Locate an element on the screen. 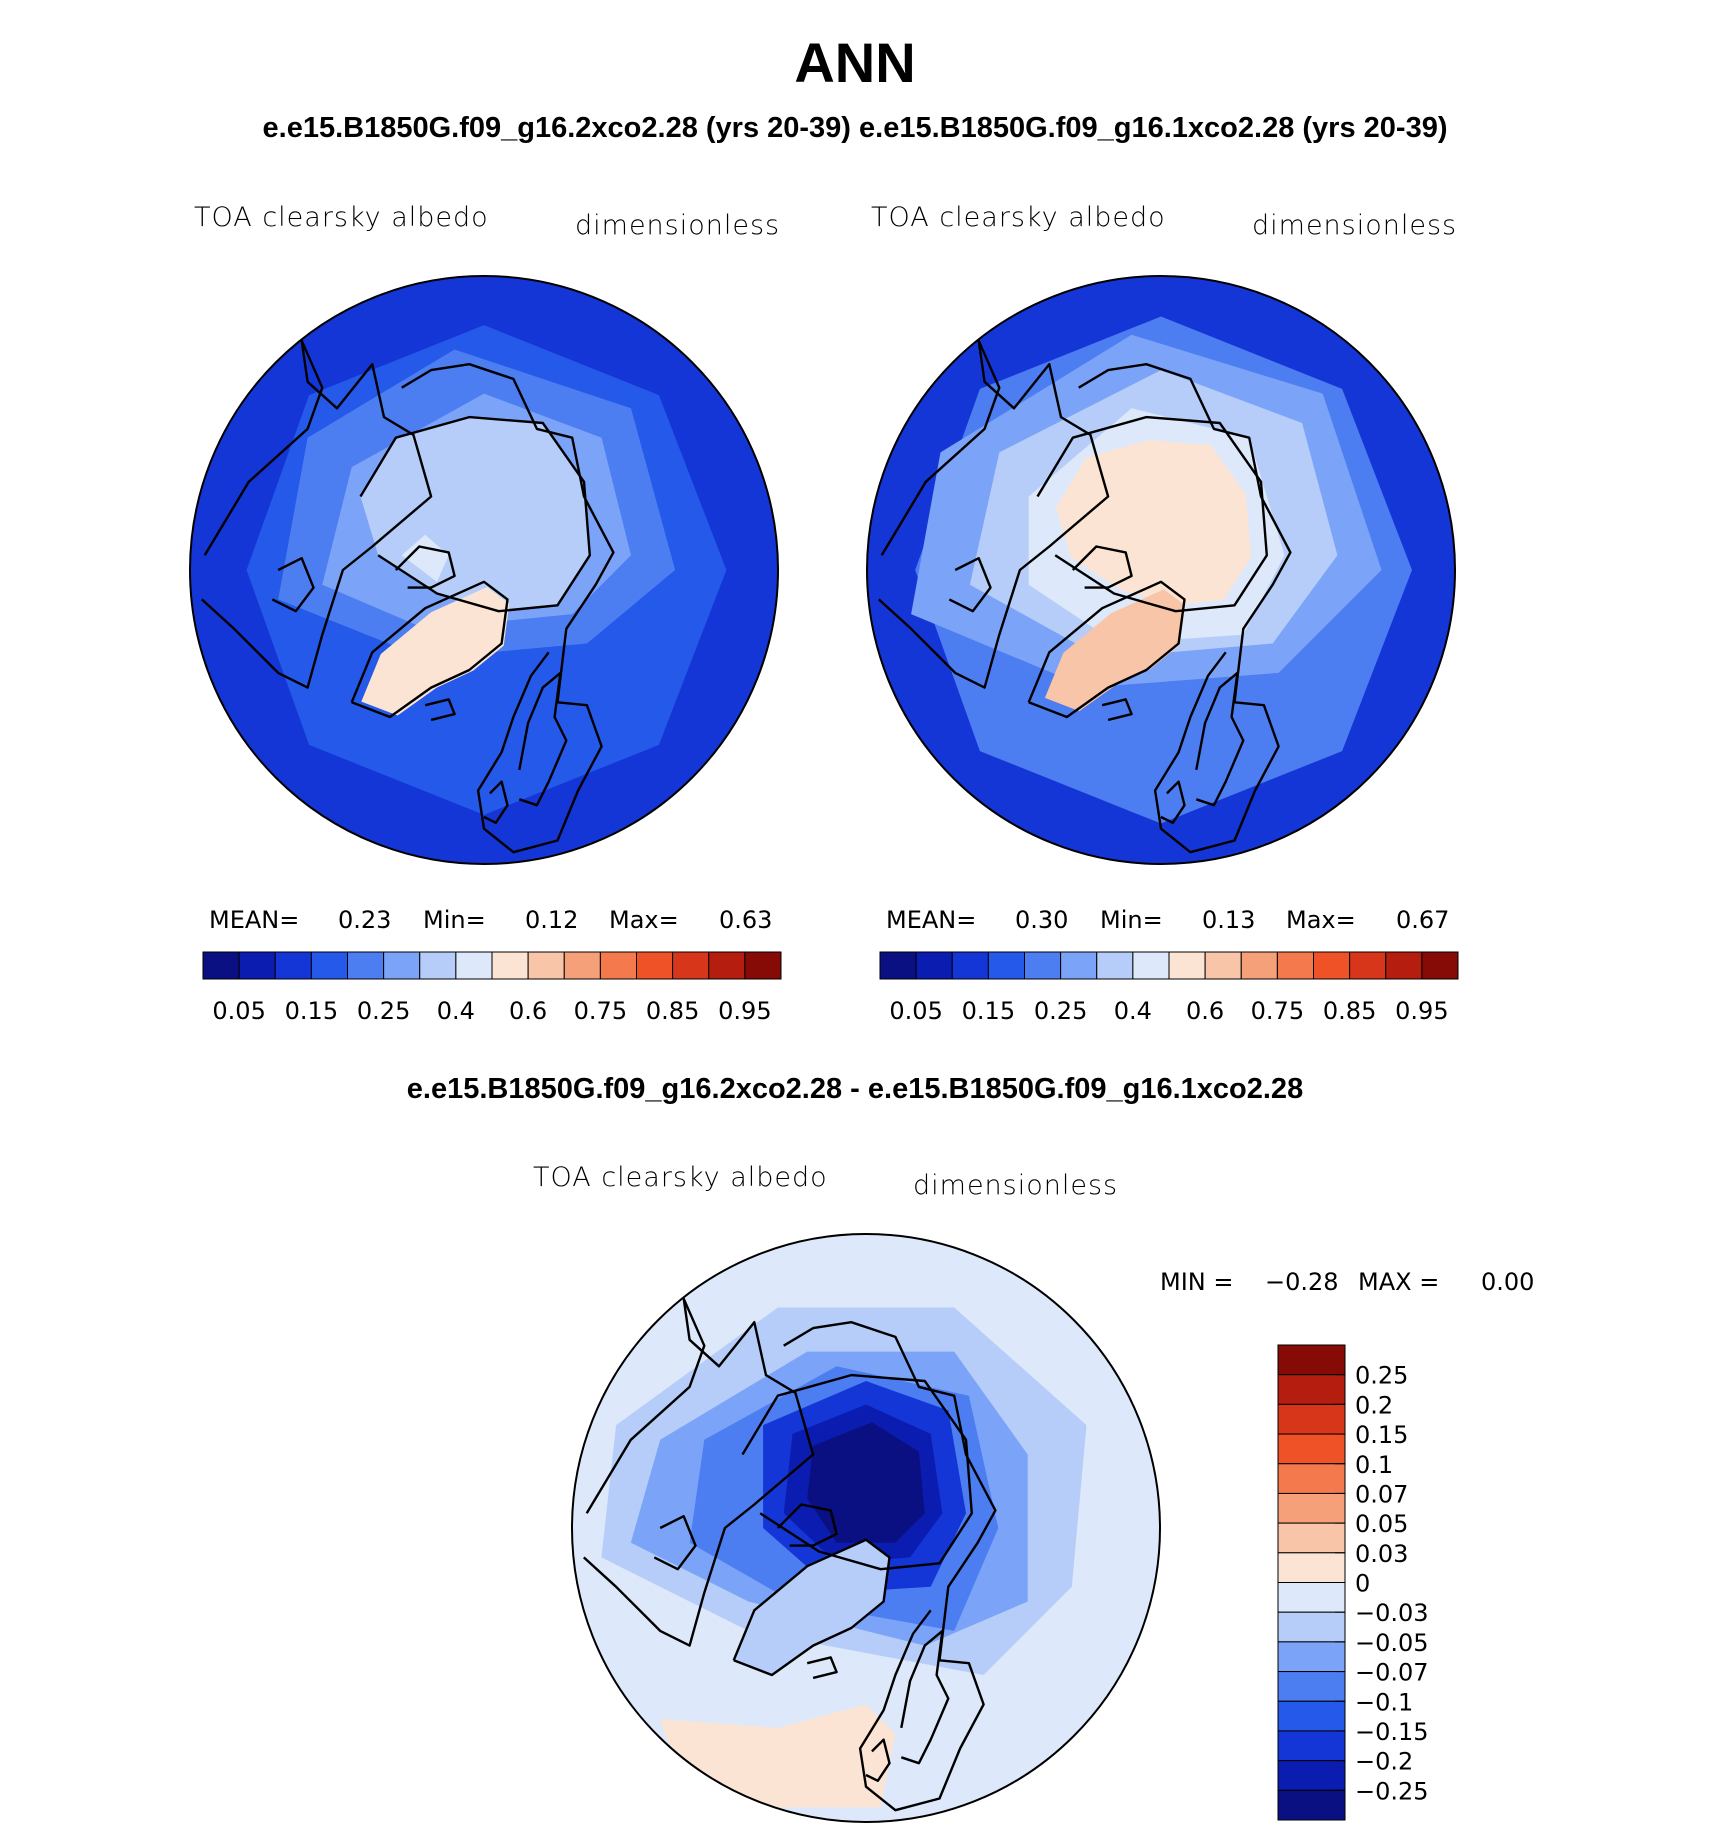  panel2-mean-label: MEAN= is located at coordinates (931, 920).